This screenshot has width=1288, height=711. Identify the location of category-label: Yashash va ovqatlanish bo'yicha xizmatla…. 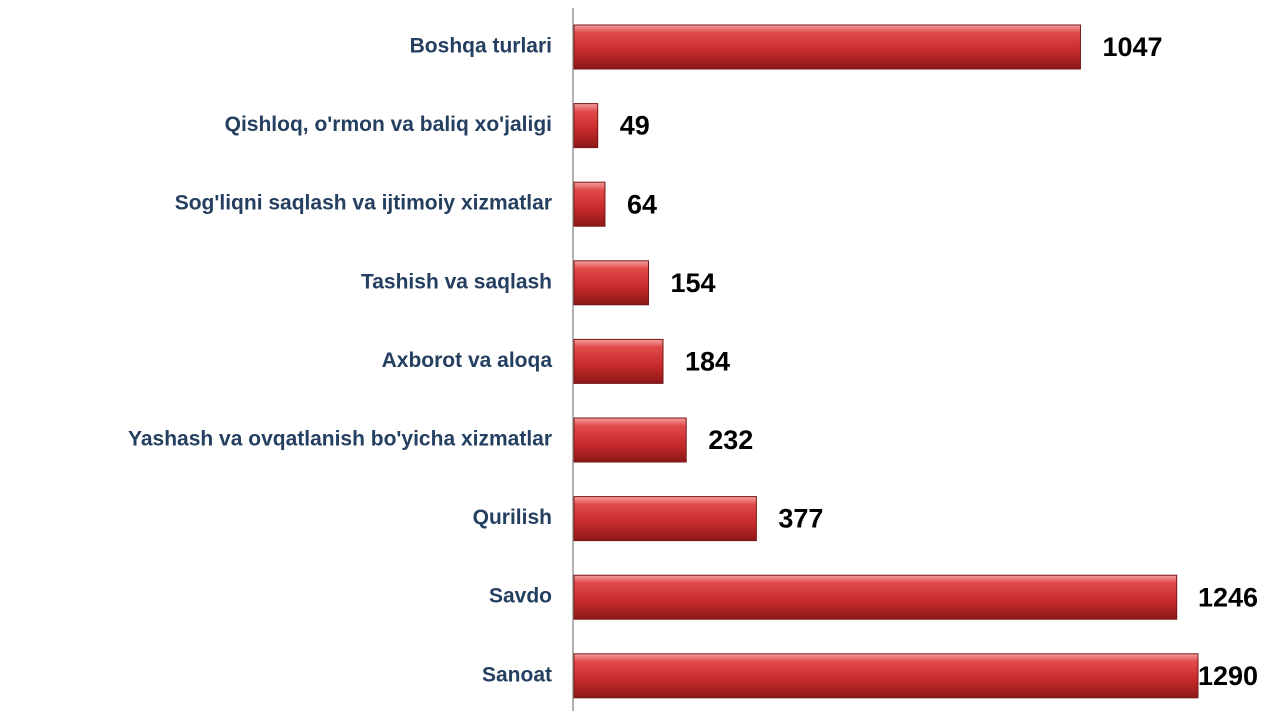
(340, 439).